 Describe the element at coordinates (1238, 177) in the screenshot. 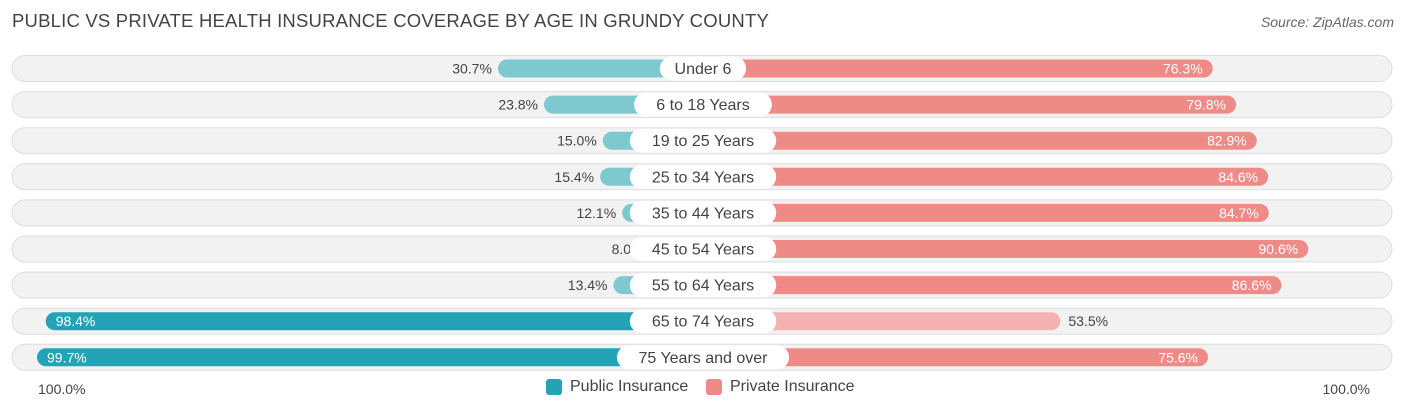

I see `value-label-private: 84.6%` at that location.